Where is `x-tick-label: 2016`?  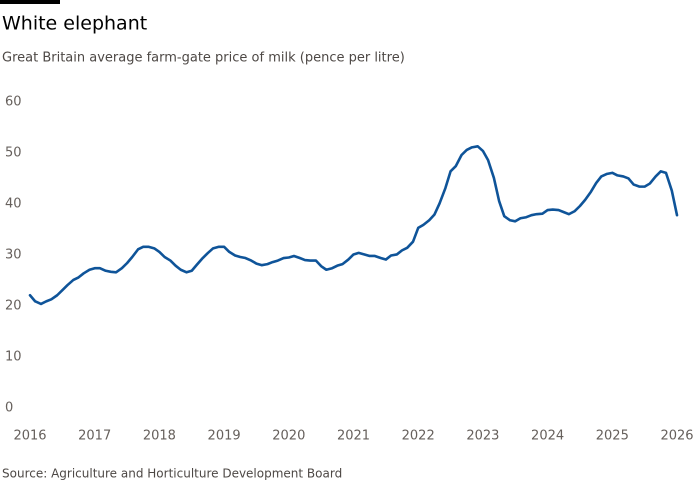
x-tick-label: 2016 is located at coordinates (29, 436).